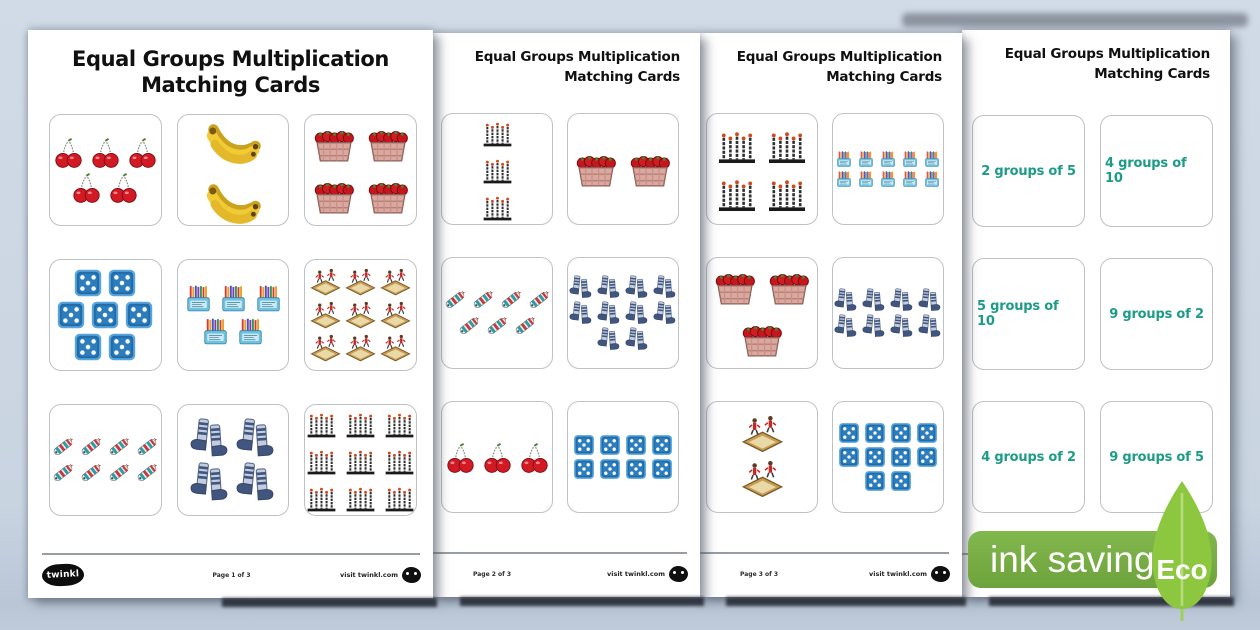  What do you see at coordinates (825, 313) in the screenshot?
I see `card-grid` at bounding box center [825, 313].